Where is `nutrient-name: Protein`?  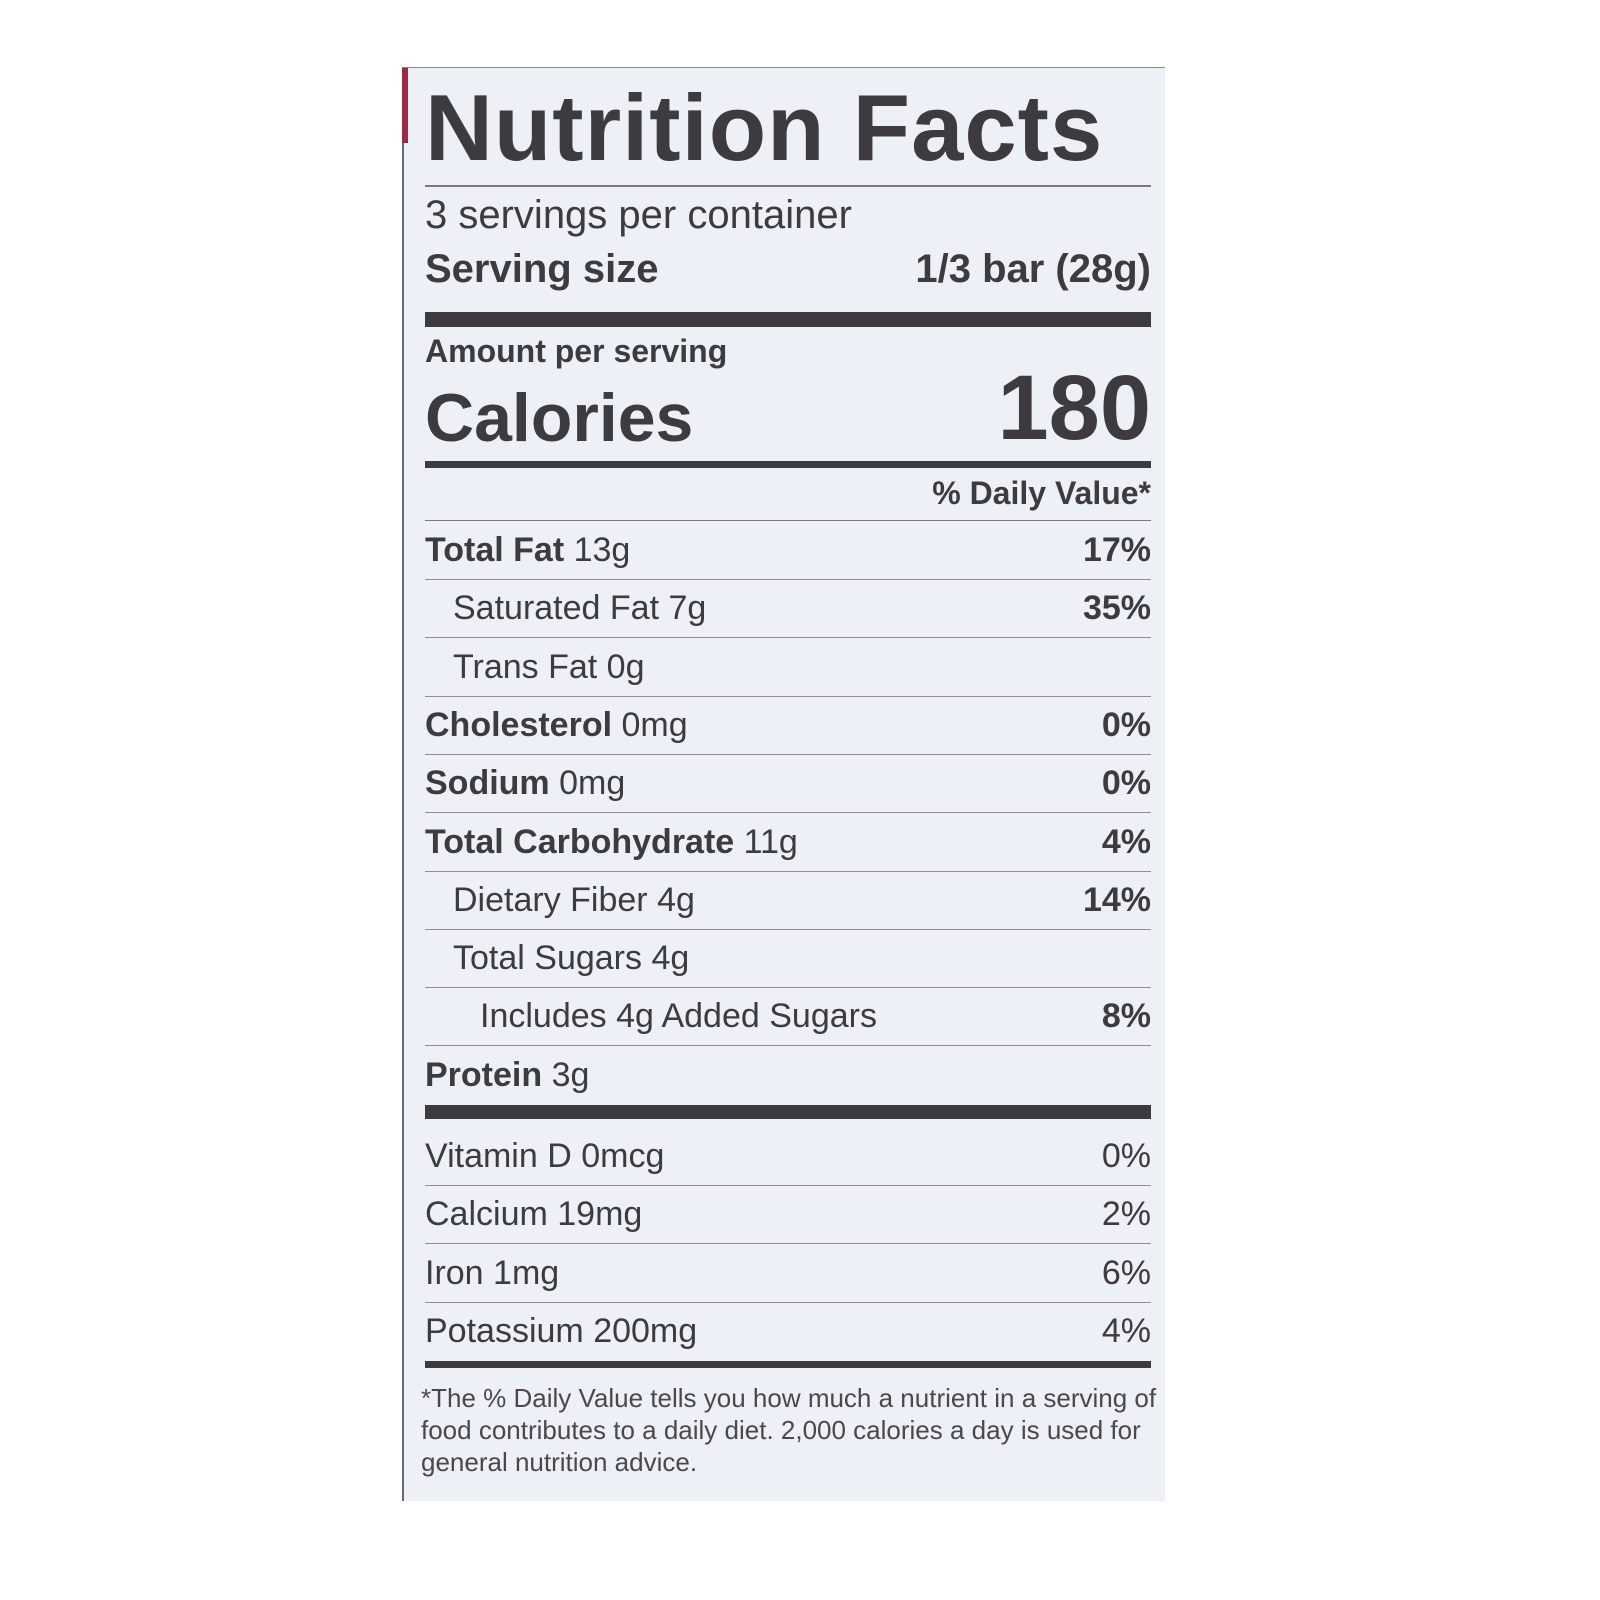 nutrient-name: Protein is located at coordinates (484, 1075).